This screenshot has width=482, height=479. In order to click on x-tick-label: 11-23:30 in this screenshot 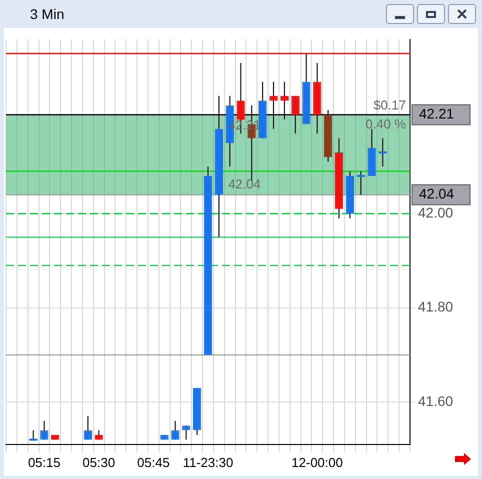, I will do `click(208, 462)`.